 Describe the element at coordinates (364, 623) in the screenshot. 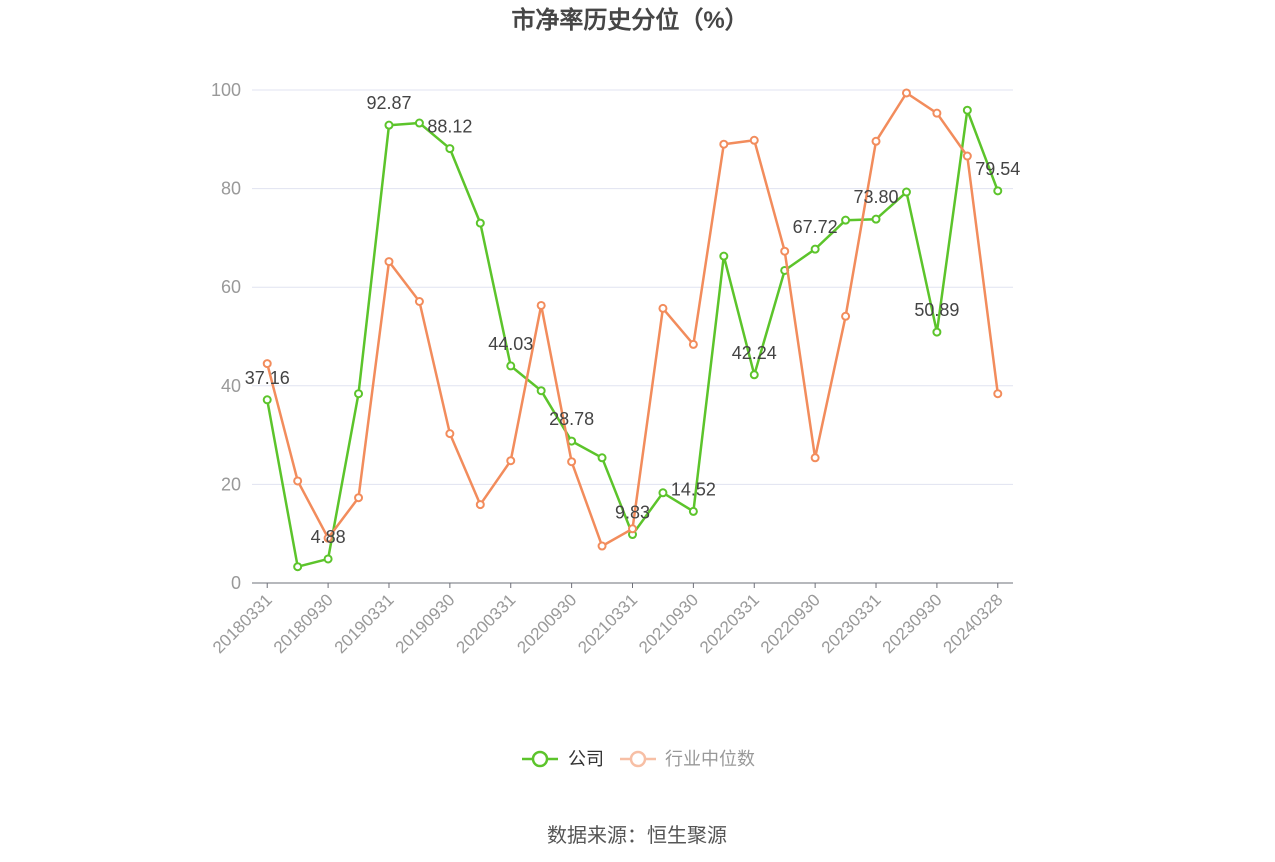

I see `x-tick-label: 20190331` at that location.